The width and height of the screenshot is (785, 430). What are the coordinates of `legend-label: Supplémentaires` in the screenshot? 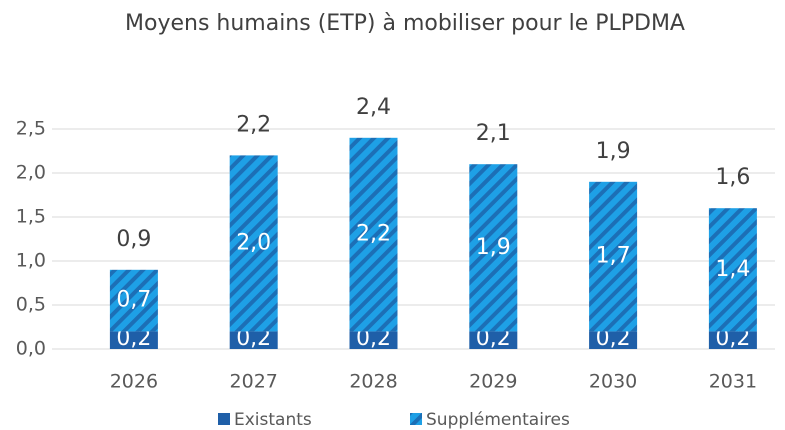 It's located at (498, 420).